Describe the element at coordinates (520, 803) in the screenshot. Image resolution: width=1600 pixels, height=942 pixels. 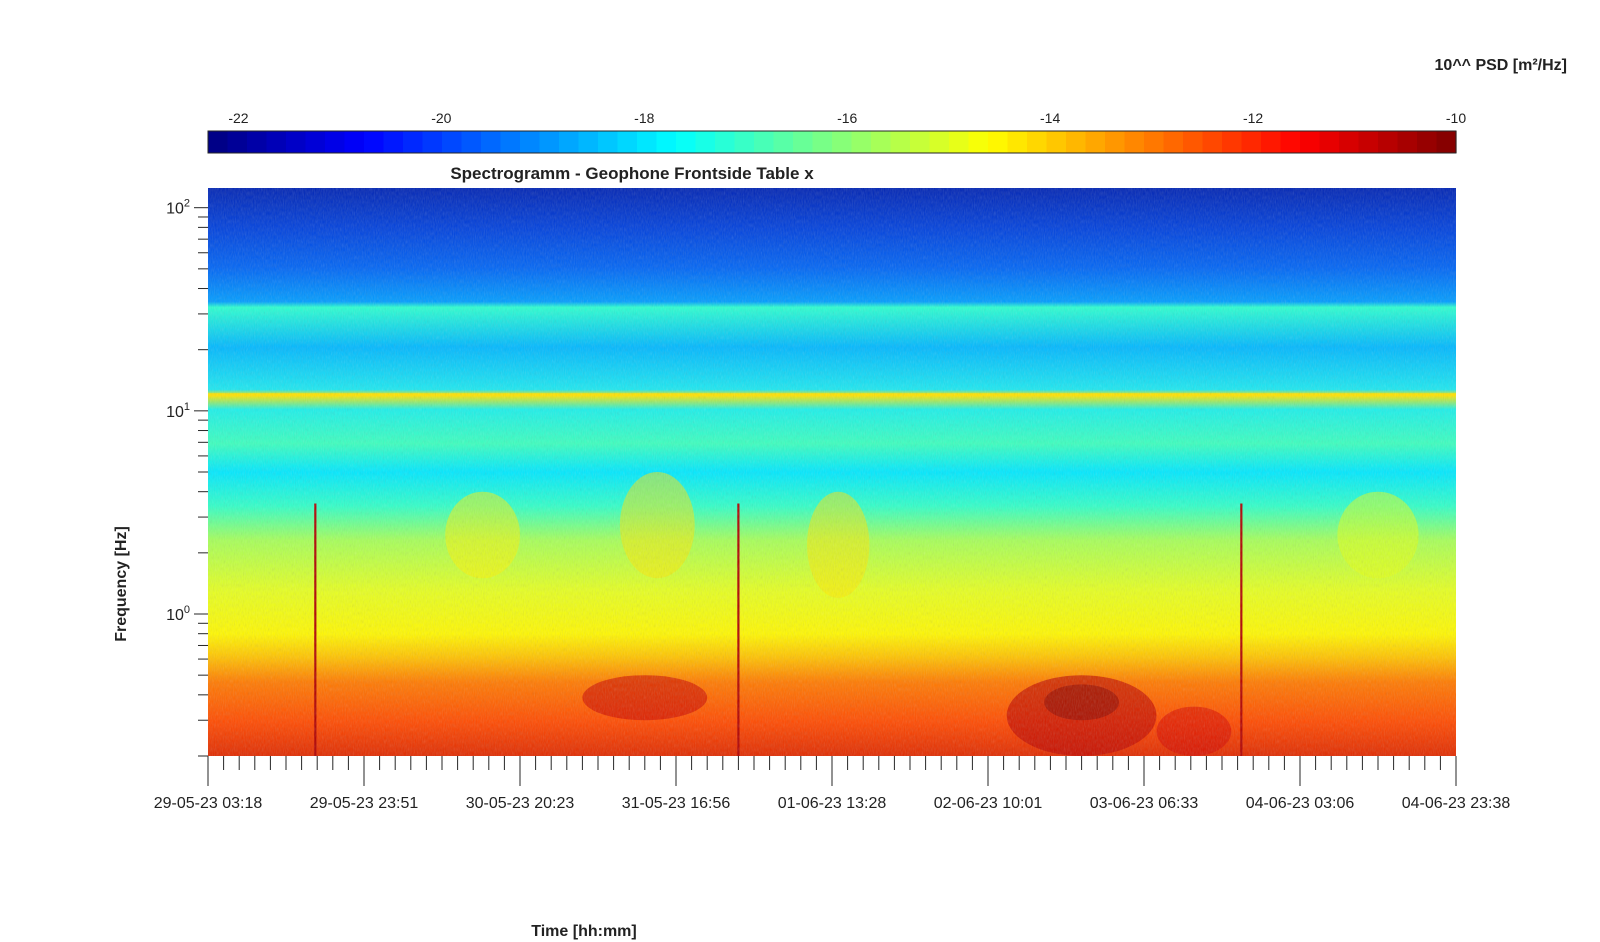
I see `x-tick-label: 30-05-23 20:23` at that location.